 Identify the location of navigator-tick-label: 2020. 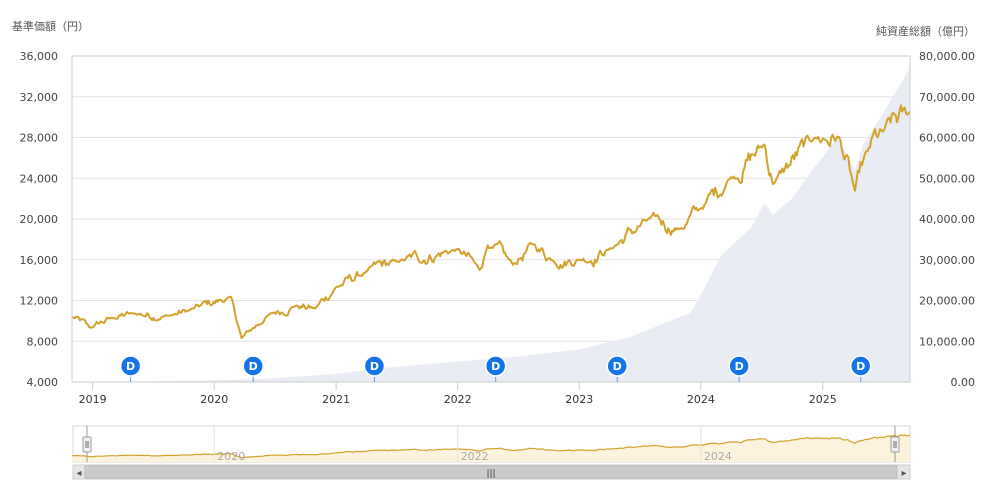
(231, 456).